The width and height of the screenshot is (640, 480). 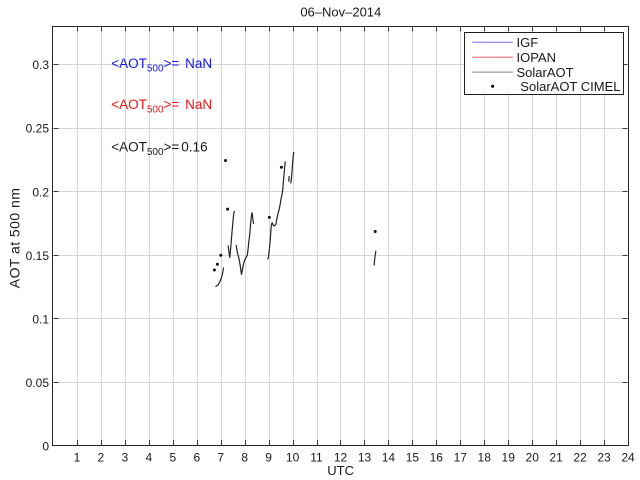 What do you see at coordinates (14, 238) in the screenshot?
I see `svg-text: AOT at 500 nm` at bounding box center [14, 238].